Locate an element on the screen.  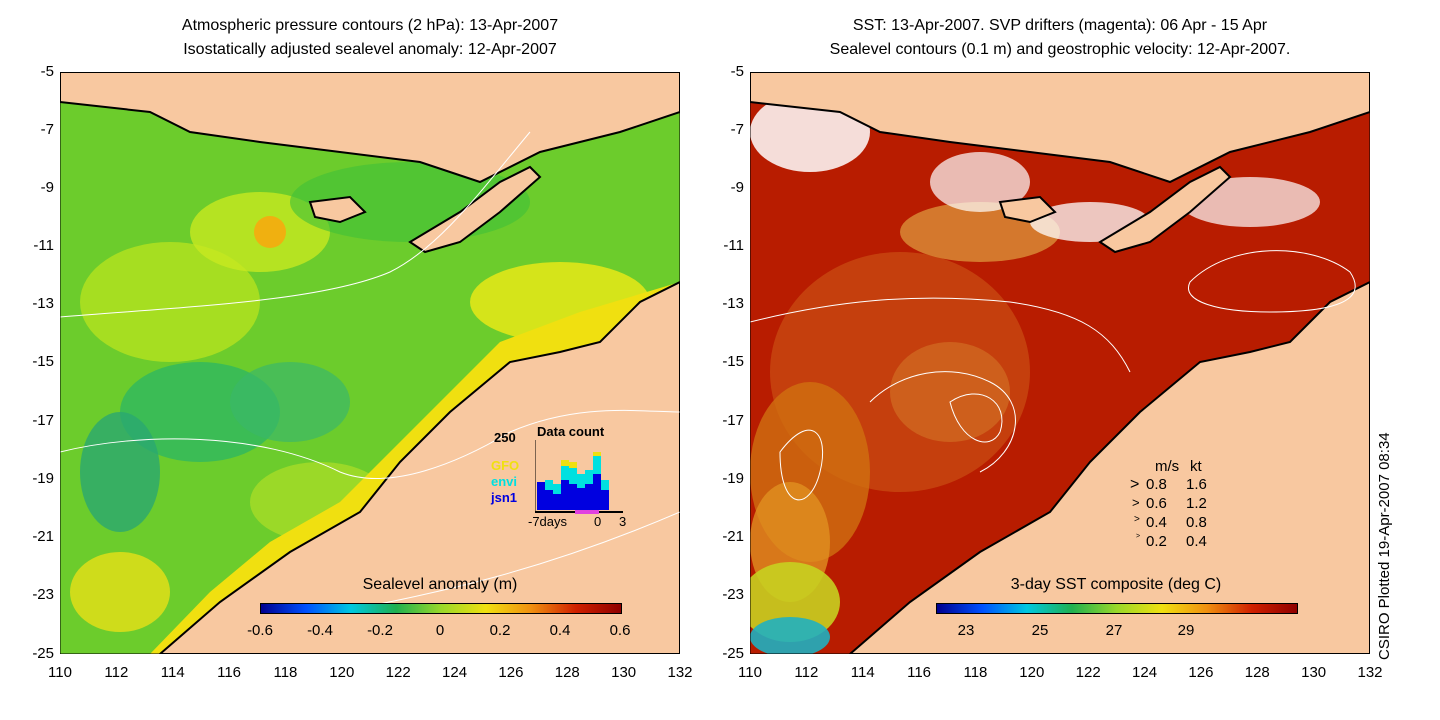
velocity-ms-value: 0.4 is located at coordinates (1156, 522).